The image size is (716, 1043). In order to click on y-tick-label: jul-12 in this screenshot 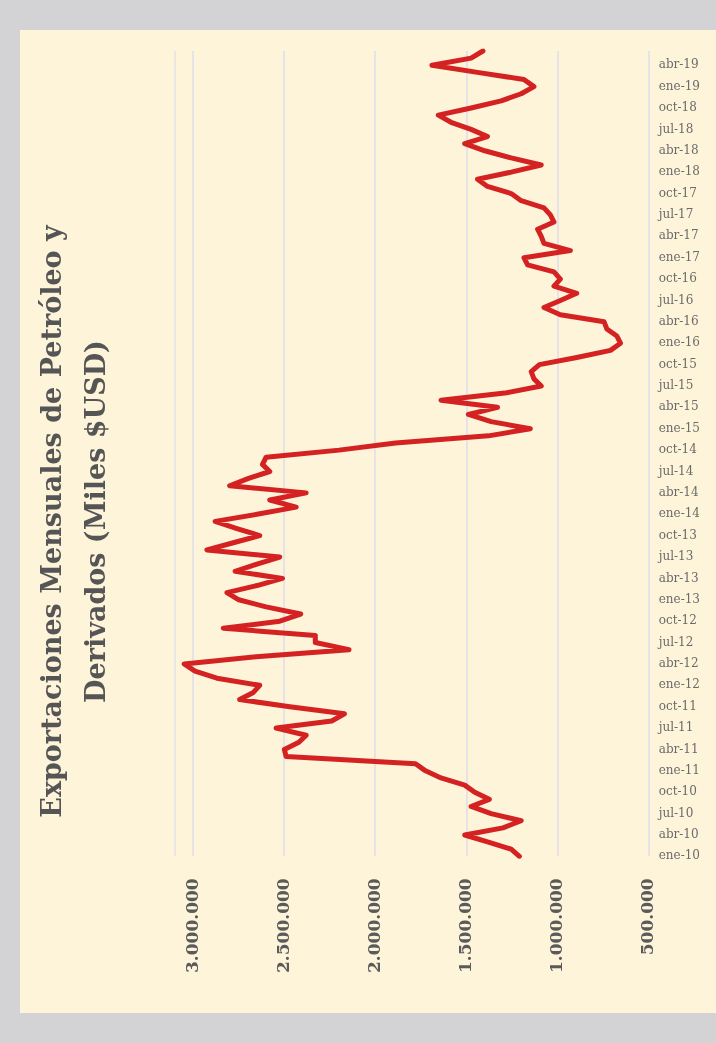, I will do `click(675, 641)`.